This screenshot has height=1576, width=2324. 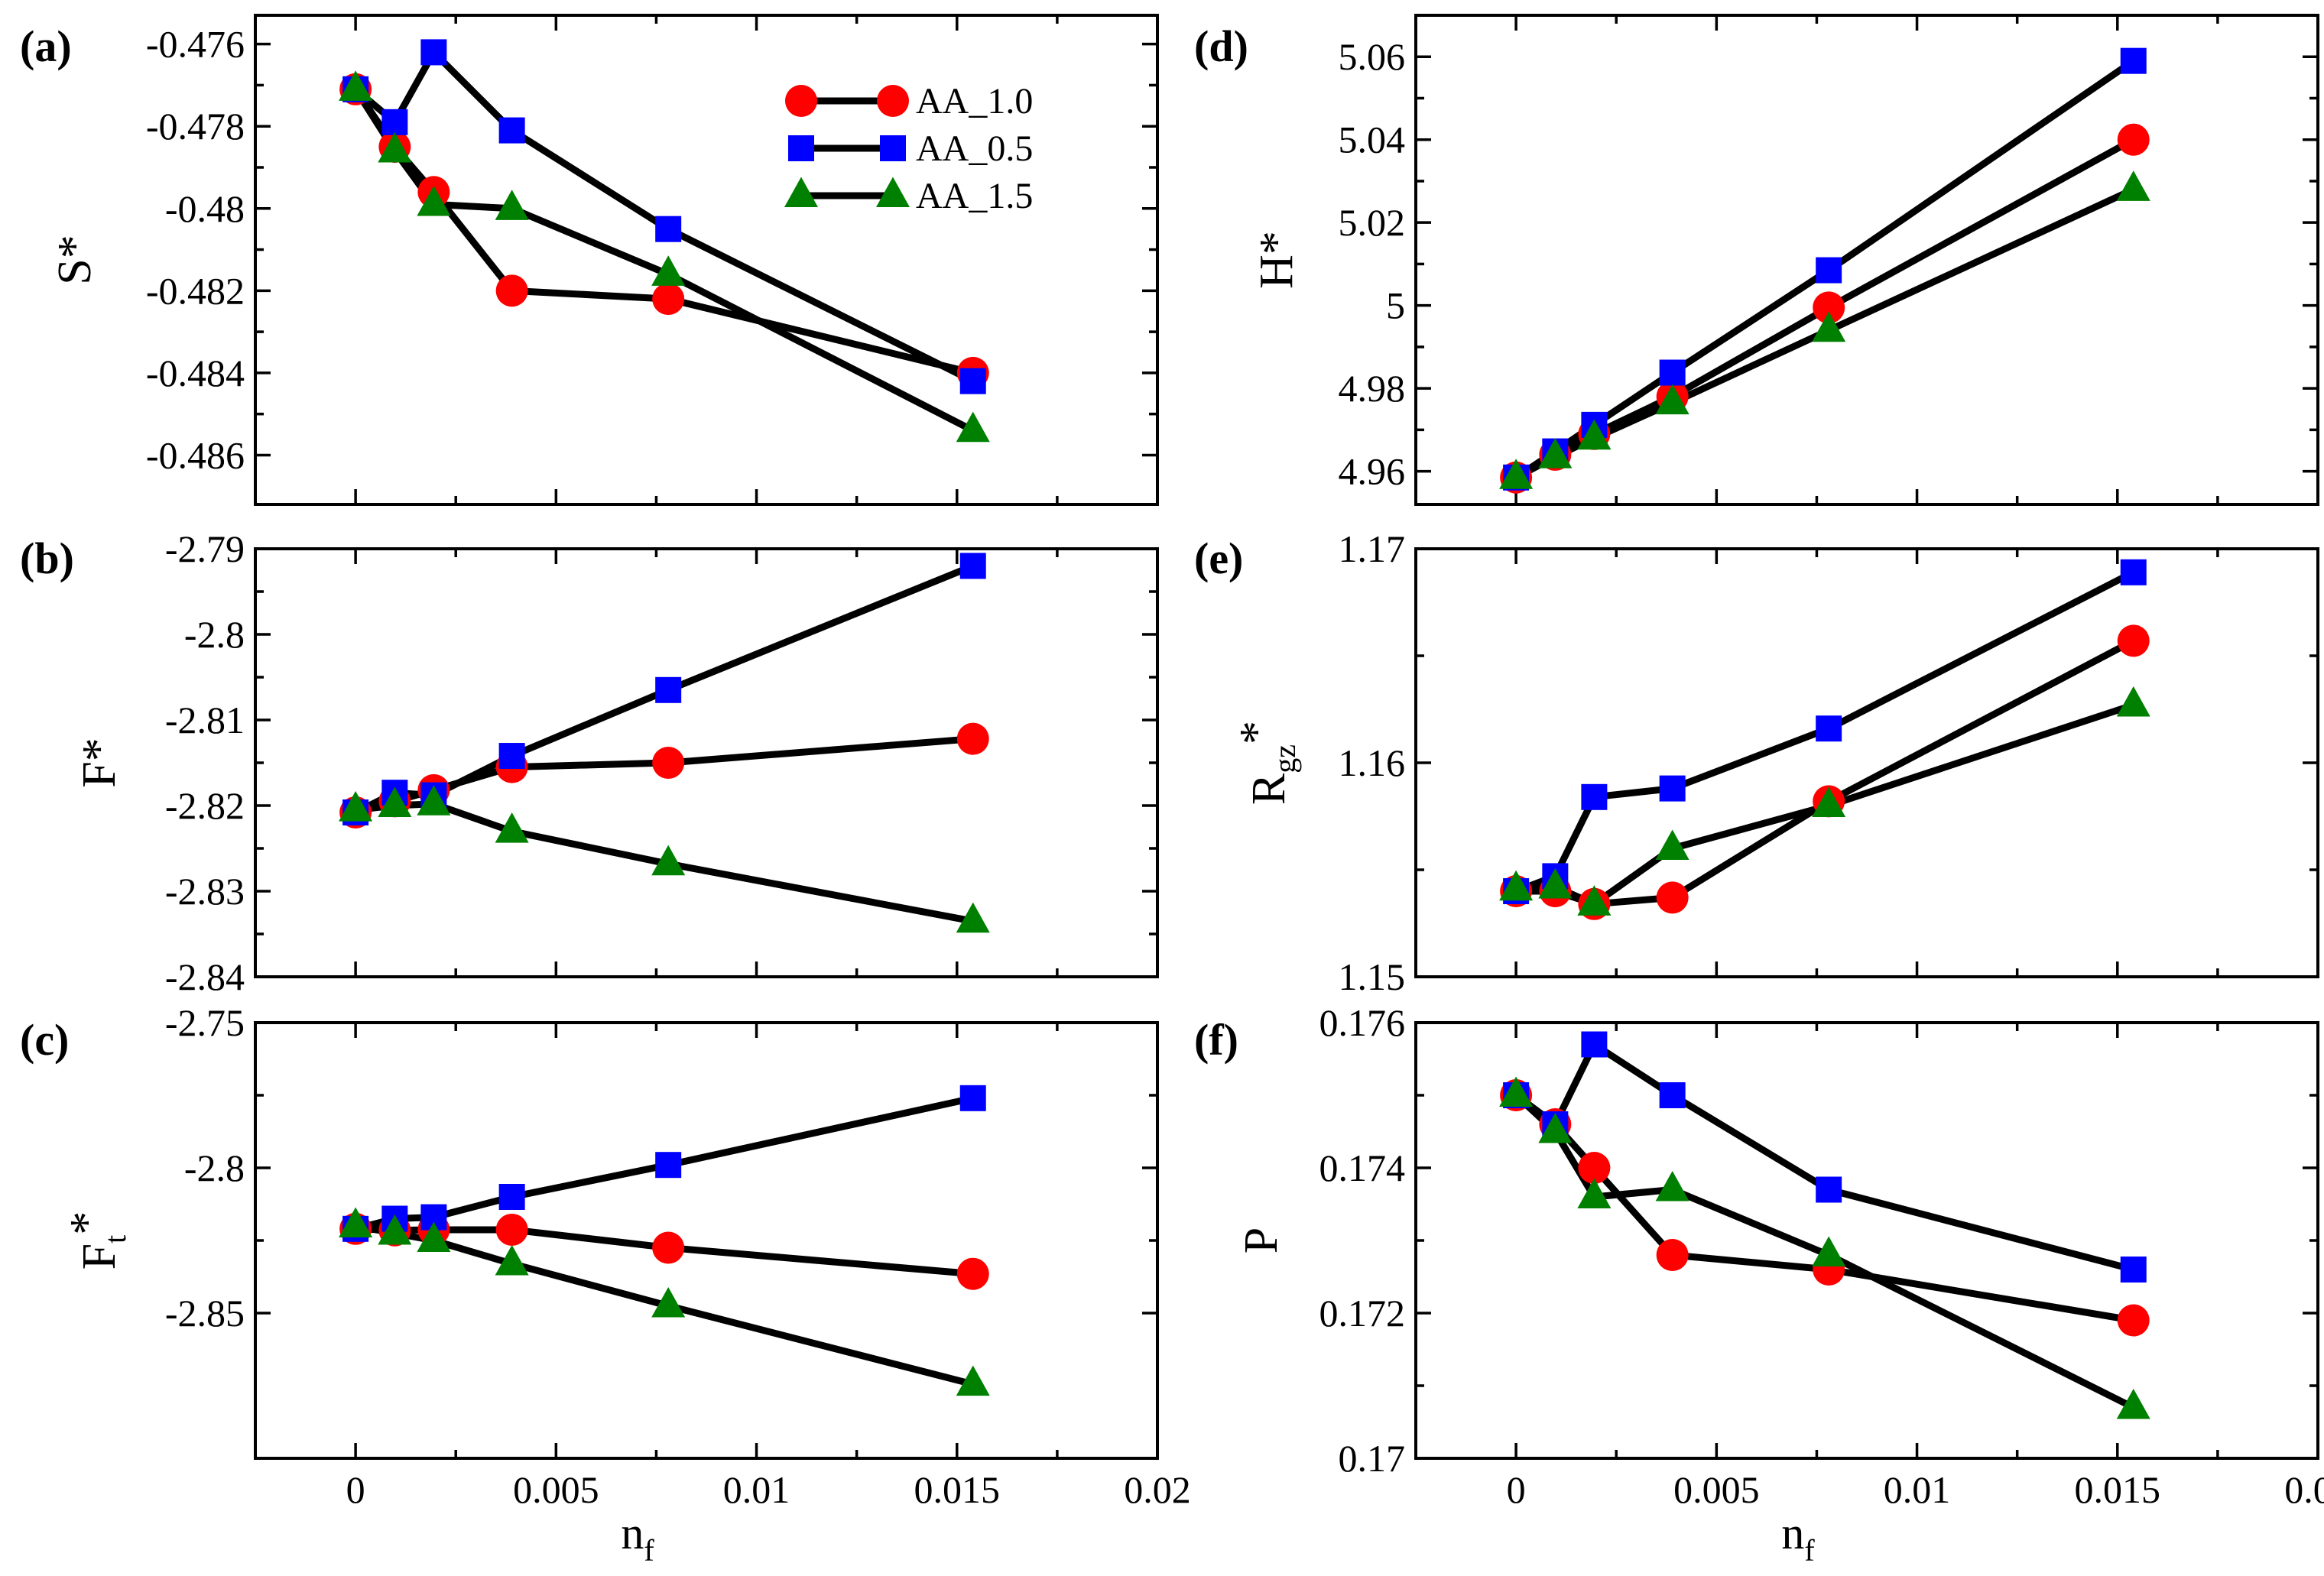 I want to click on panel-b: -2.79 -2.8 -2.81 -2.82 -2.83 -2.84 (b) F*, so click(x=589, y=762).